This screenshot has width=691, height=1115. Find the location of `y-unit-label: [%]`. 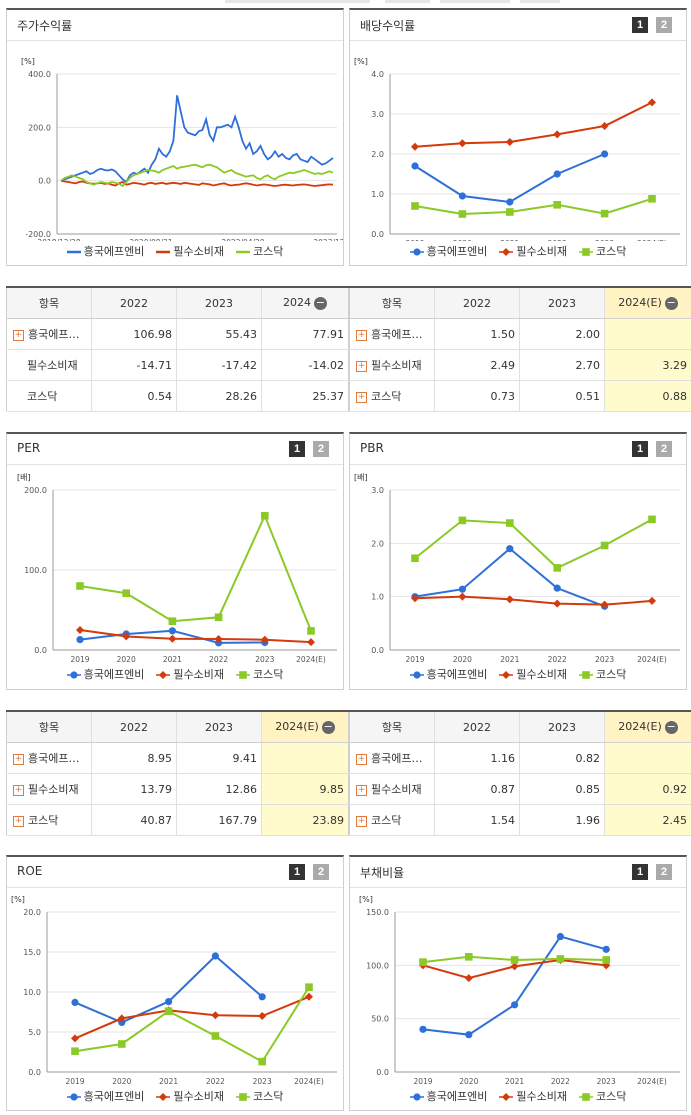

y-unit-label: [%] is located at coordinates (28, 61).